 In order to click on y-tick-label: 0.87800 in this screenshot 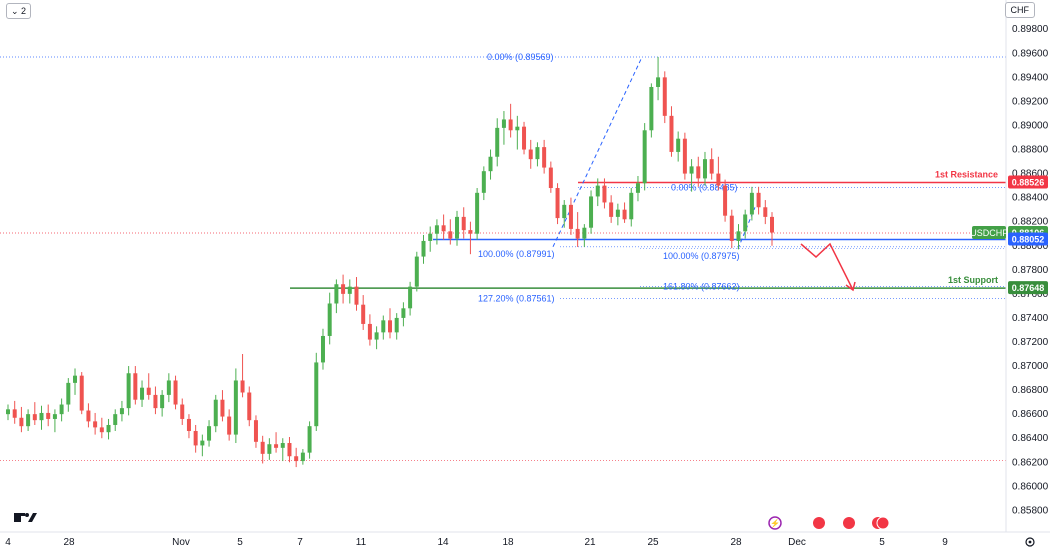, I will do `click(1030, 270)`.